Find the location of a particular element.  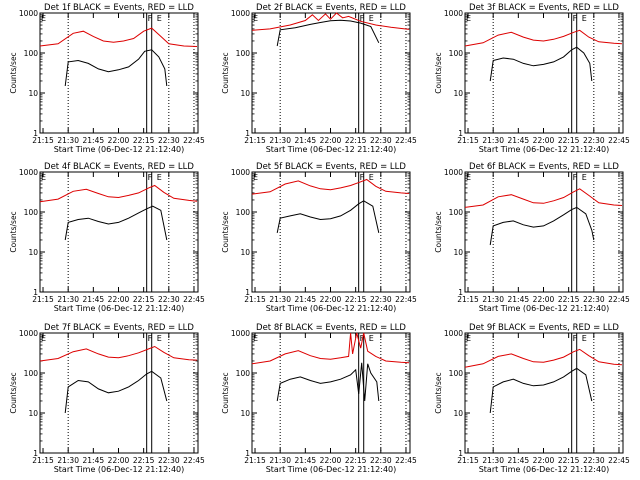

panel-title: Det 6f BLACK = Events, RED = LLD is located at coordinates (544, 167).